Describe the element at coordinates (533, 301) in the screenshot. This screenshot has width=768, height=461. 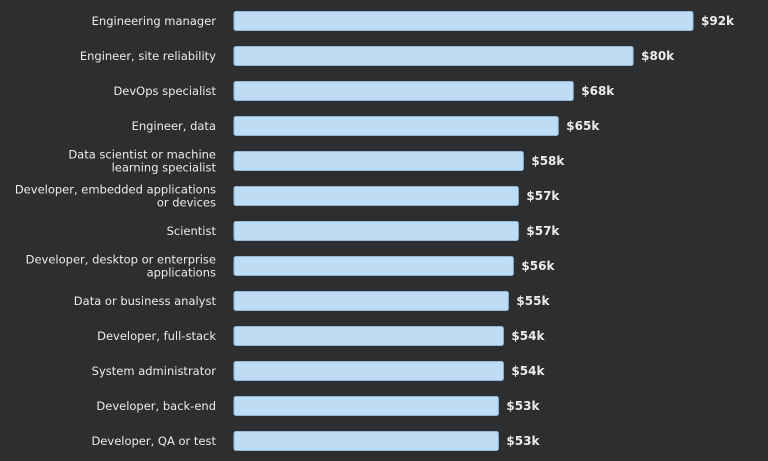
I see `value-label: $55k` at that location.